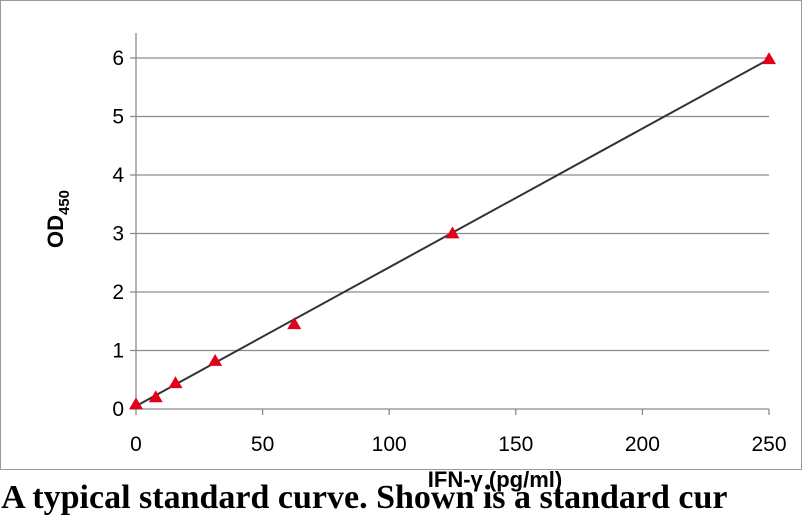 The image size is (804, 525). I want to click on x-tick-label: 0, so click(136, 444).